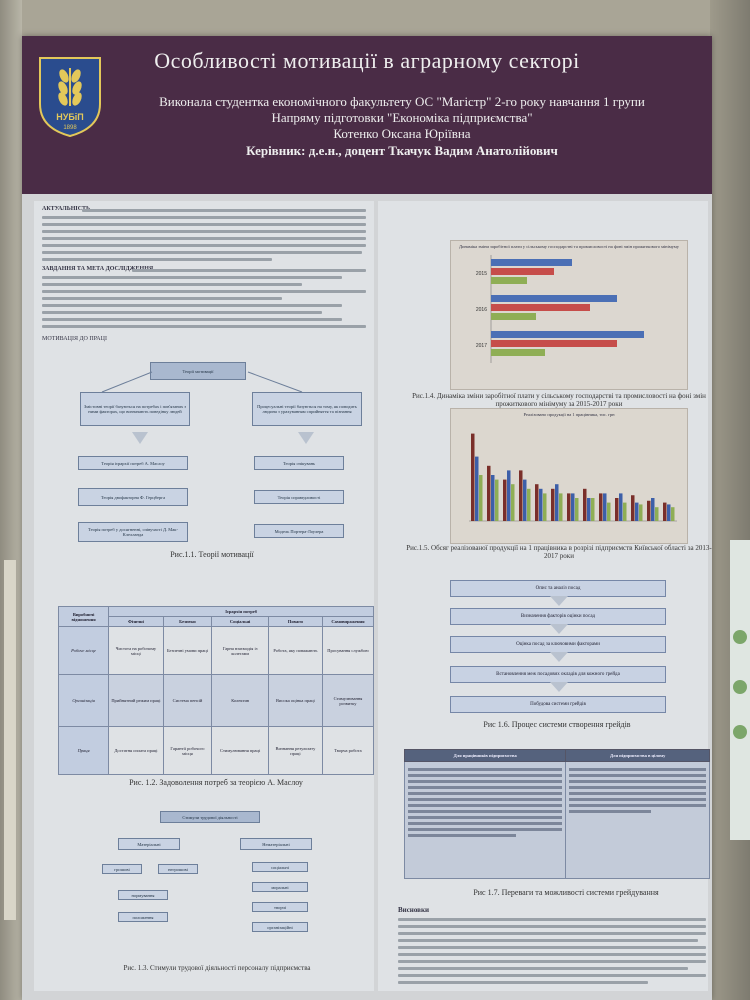 This screenshot has width=750, height=1000. What do you see at coordinates (67, 209) in the screenshot?
I see `relevance-heading: АКТУАЛЬНІСТЬ.` at bounding box center [67, 209].